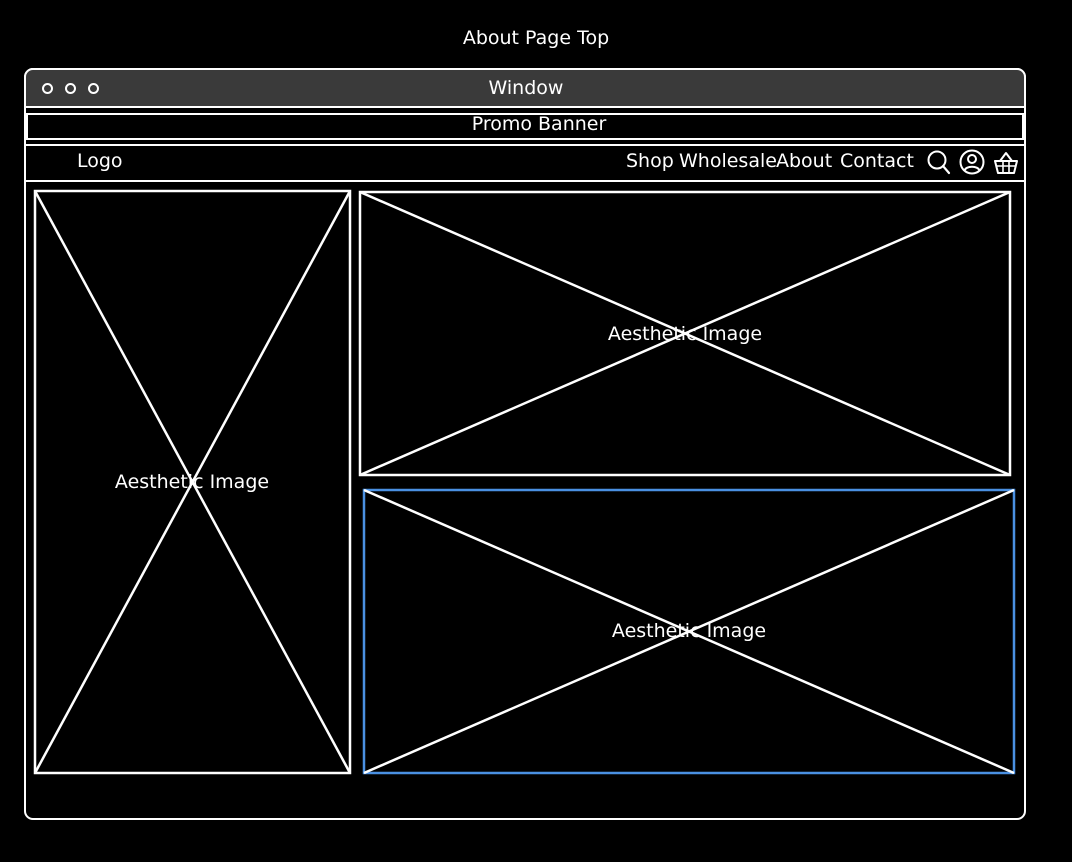 Image resolution: width=1072 pixels, height=862 pixels. What do you see at coordinates (47, 88) in the screenshot?
I see `window-control-close` at bounding box center [47, 88].